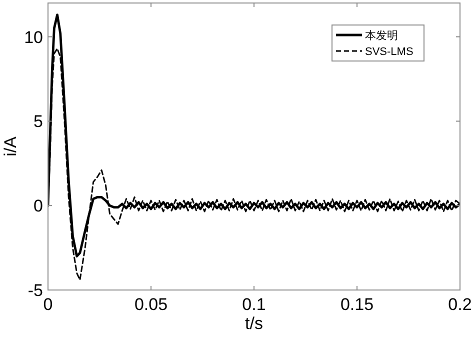 This screenshot has width=474, height=338. Describe the element at coordinates (33, 37) in the screenshot. I see `y-tick-label: 10` at that location.